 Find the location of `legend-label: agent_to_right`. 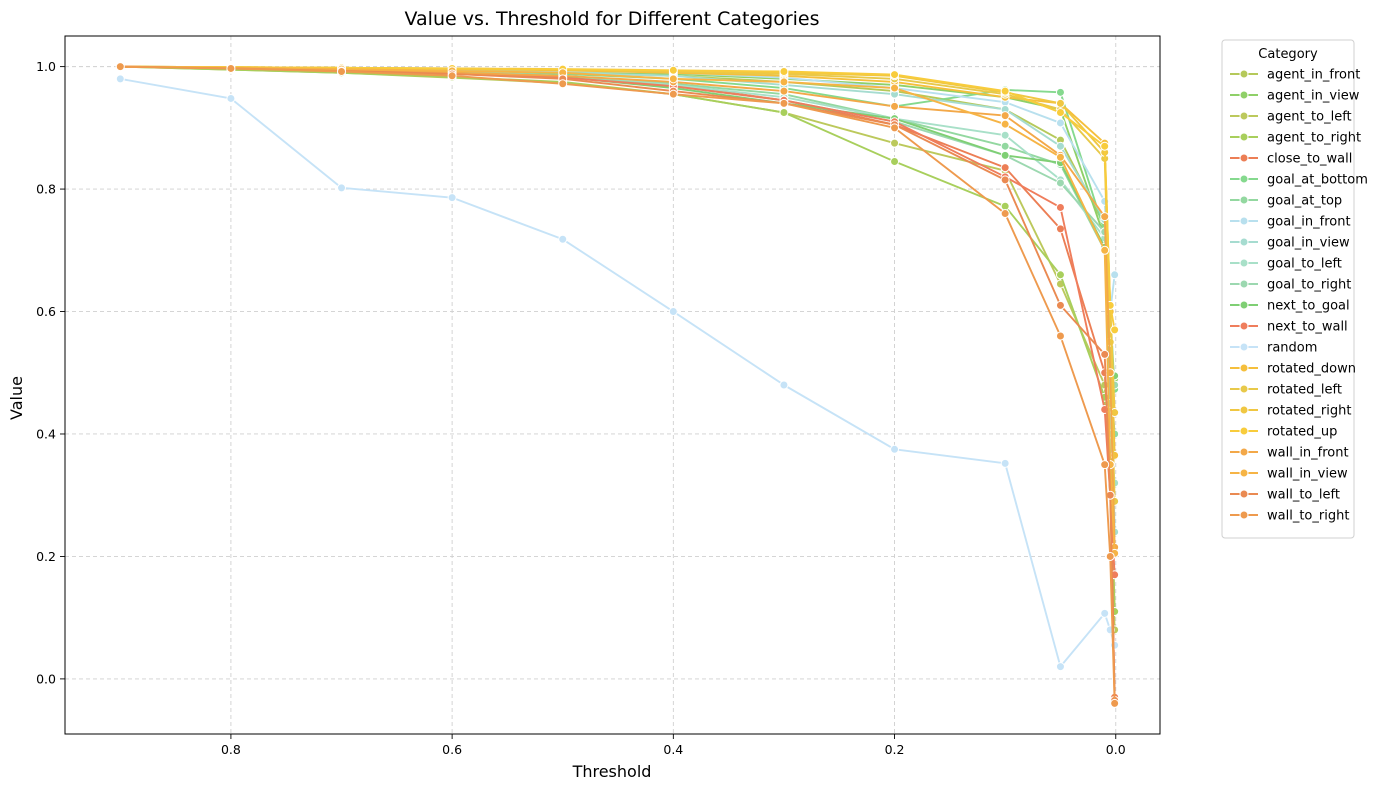

legend-label: agent_to_right is located at coordinates (1314, 138).